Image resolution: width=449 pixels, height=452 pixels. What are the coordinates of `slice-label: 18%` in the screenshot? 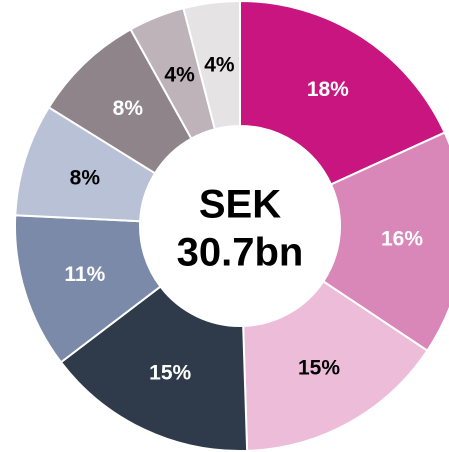 It's located at (328, 89).